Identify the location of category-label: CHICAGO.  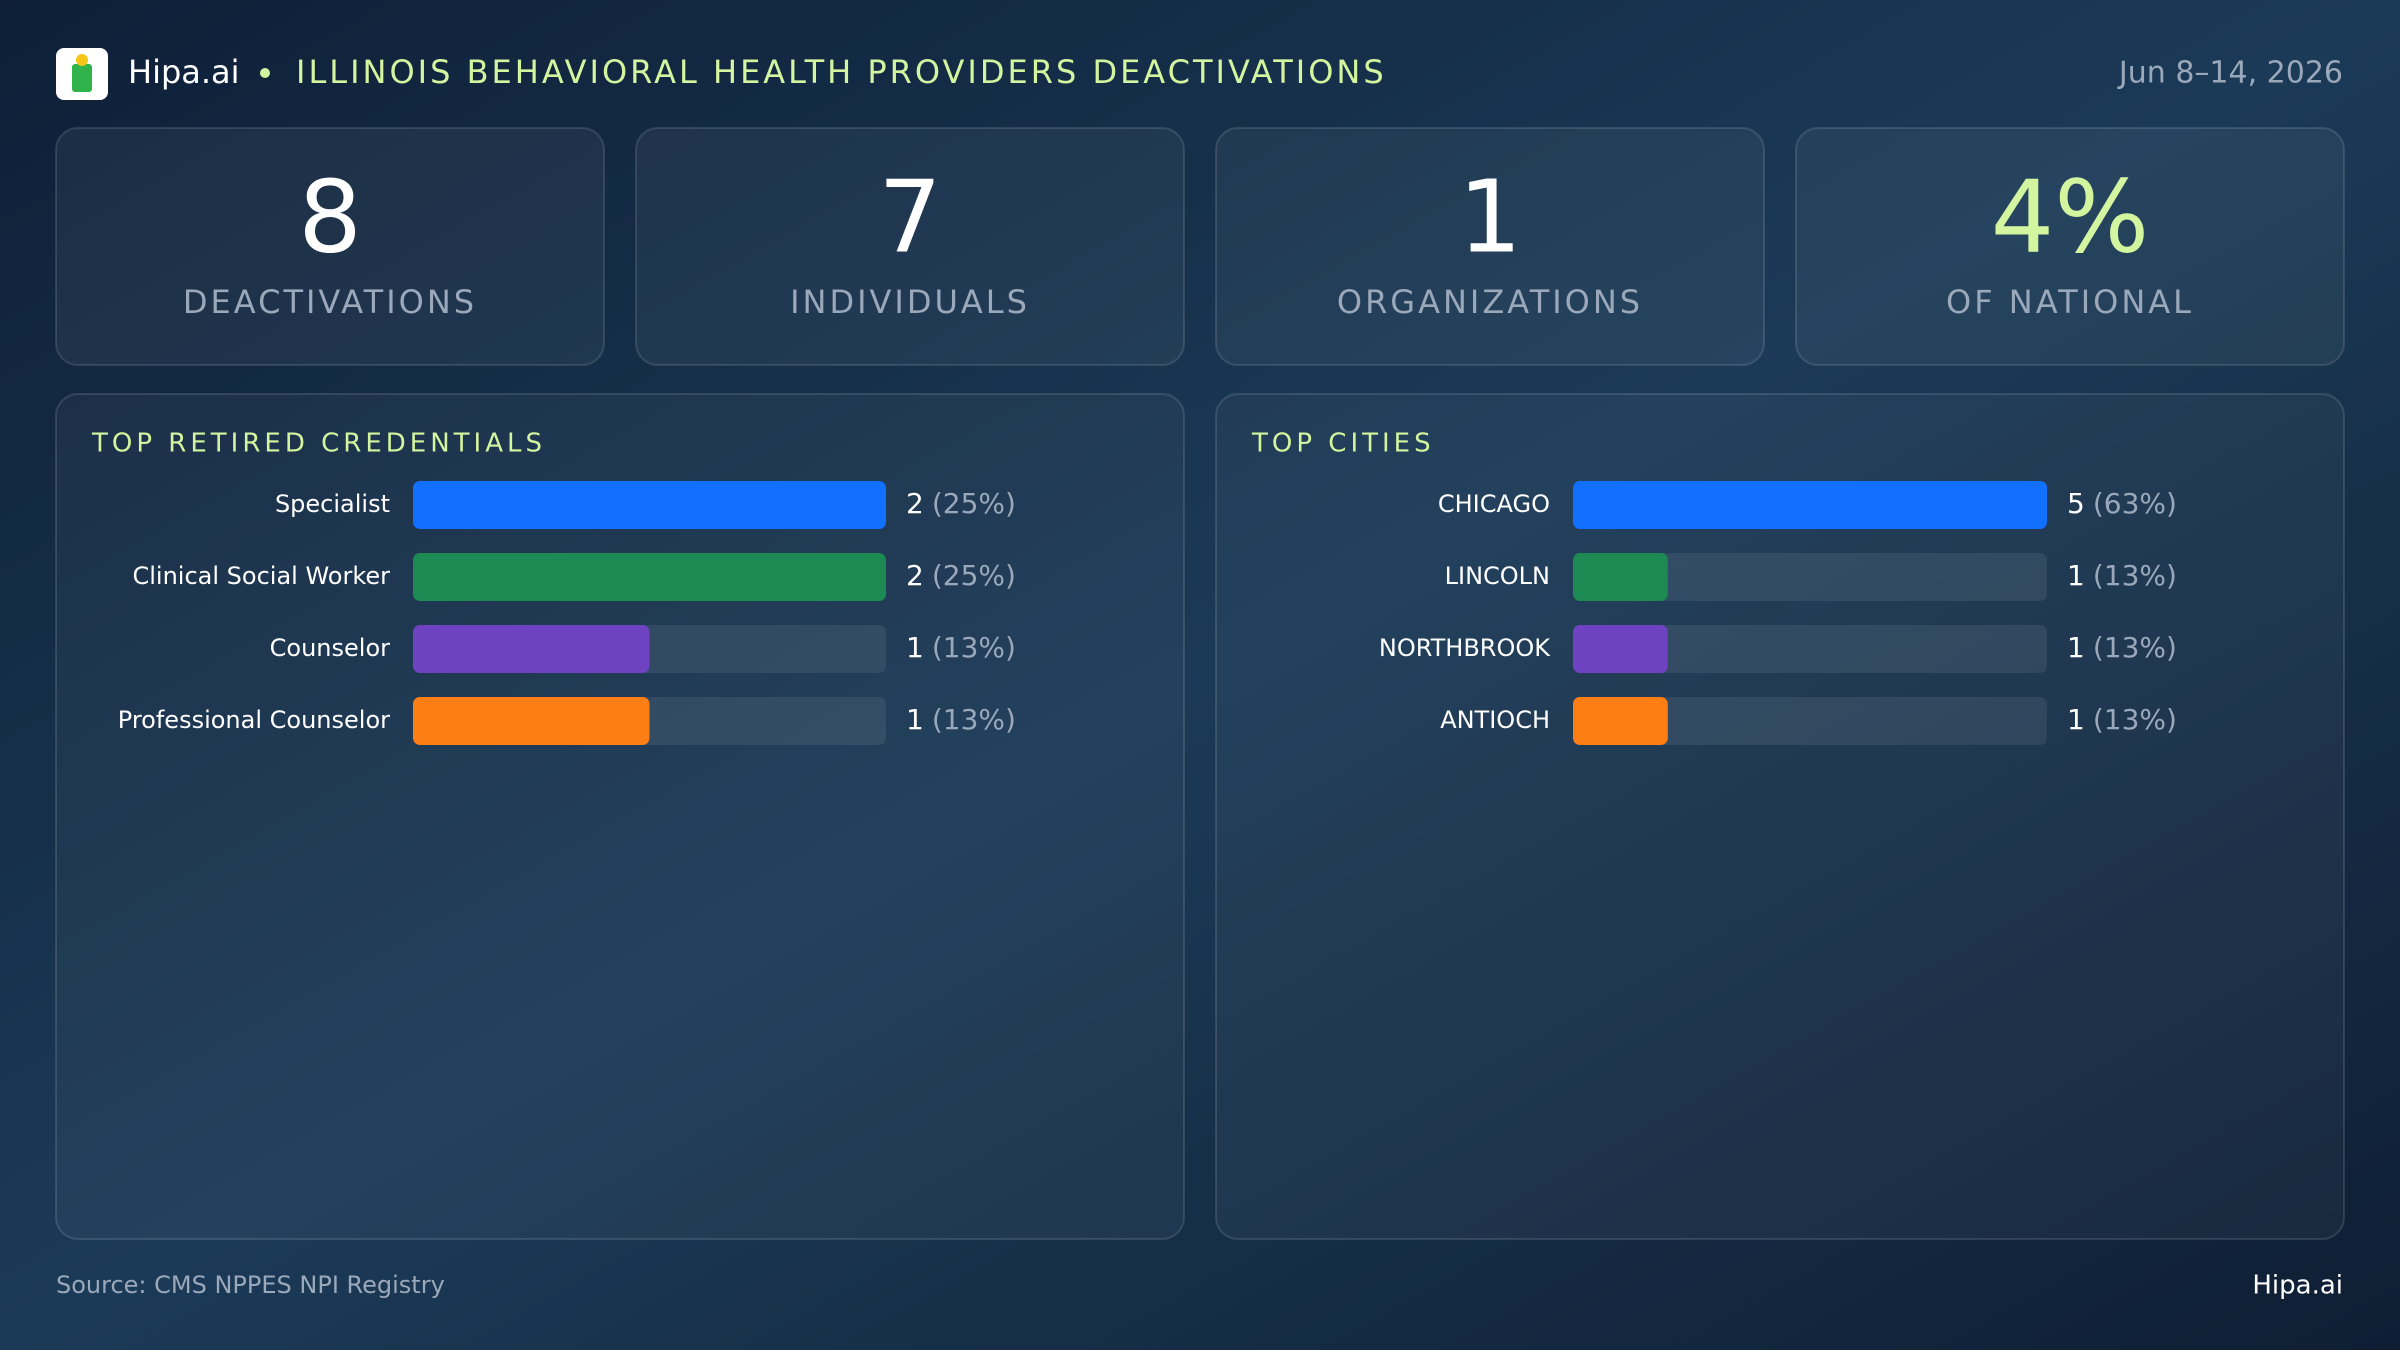
(1494, 504).